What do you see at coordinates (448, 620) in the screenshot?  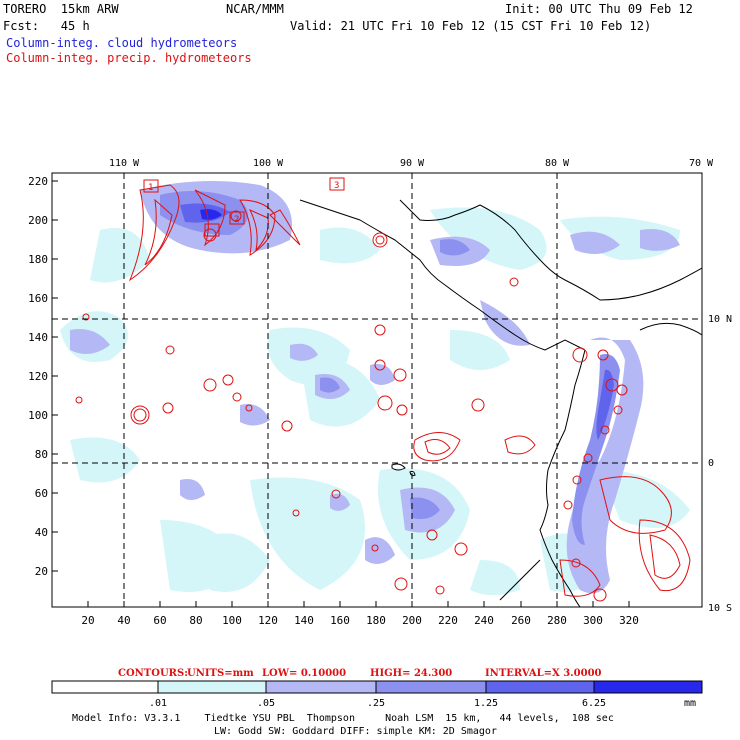 I see `x-tick: 220` at bounding box center [448, 620].